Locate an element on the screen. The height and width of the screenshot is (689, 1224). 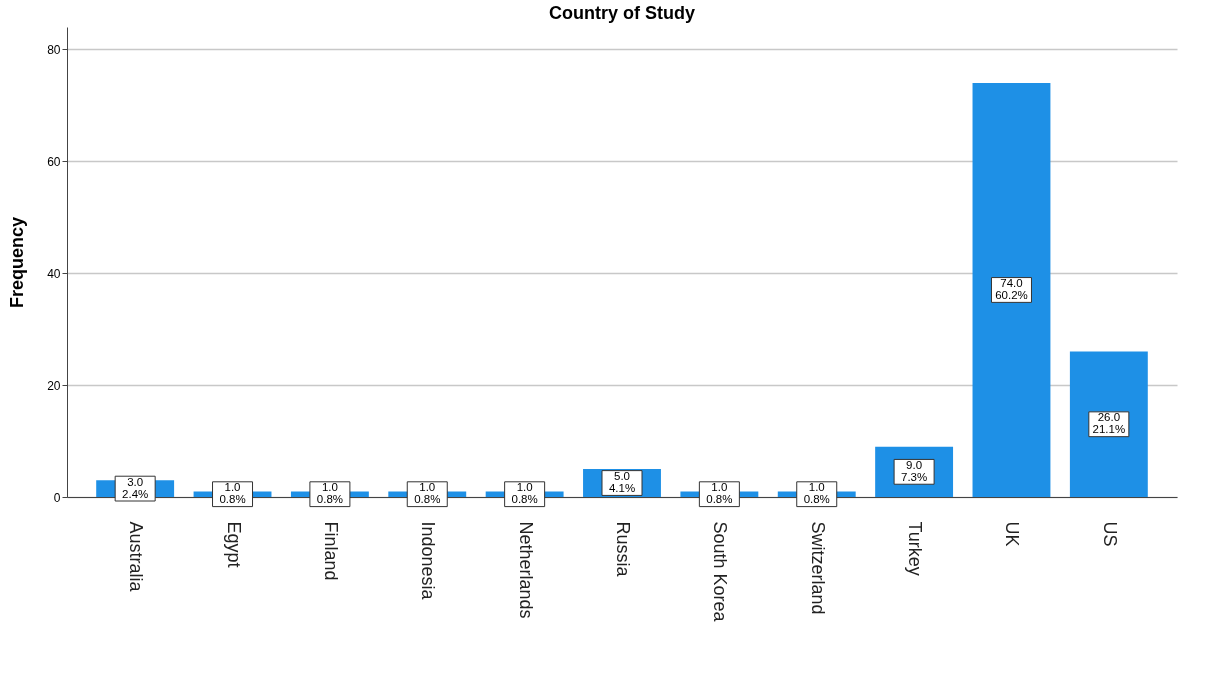
x-tick-label: South Korea is located at coordinates (720, 572).